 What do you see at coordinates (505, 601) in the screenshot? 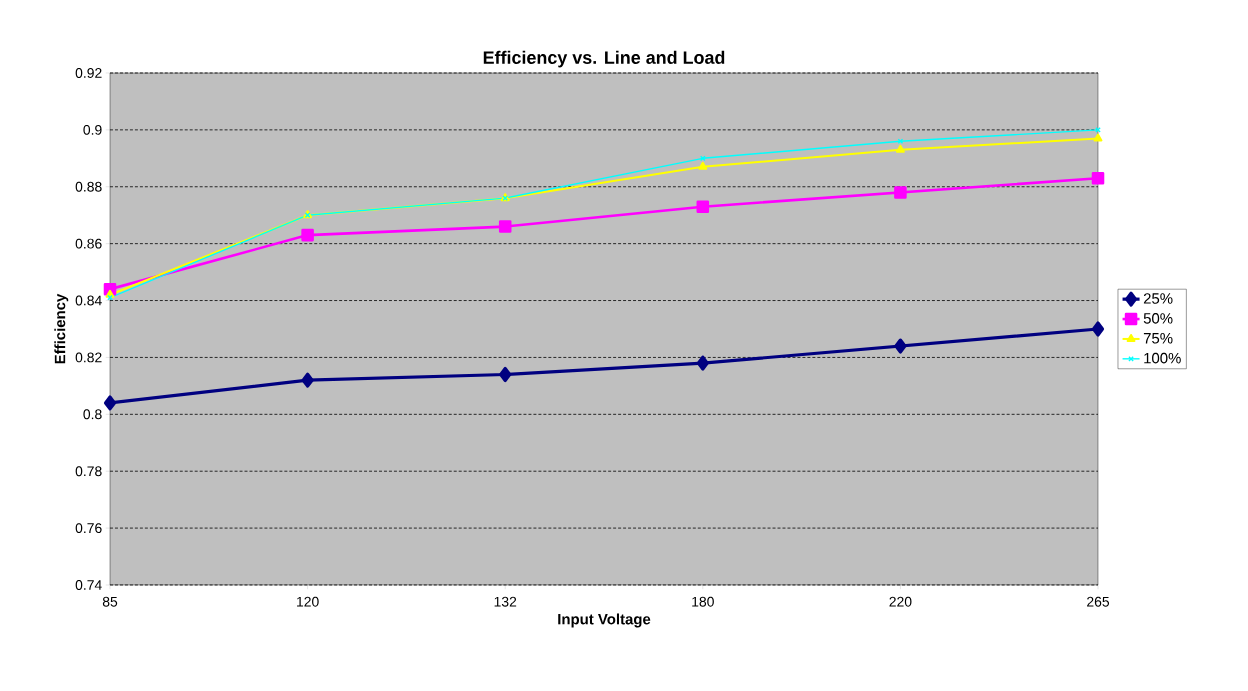
I see `x-tick-label: 132` at bounding box center [505, 601].